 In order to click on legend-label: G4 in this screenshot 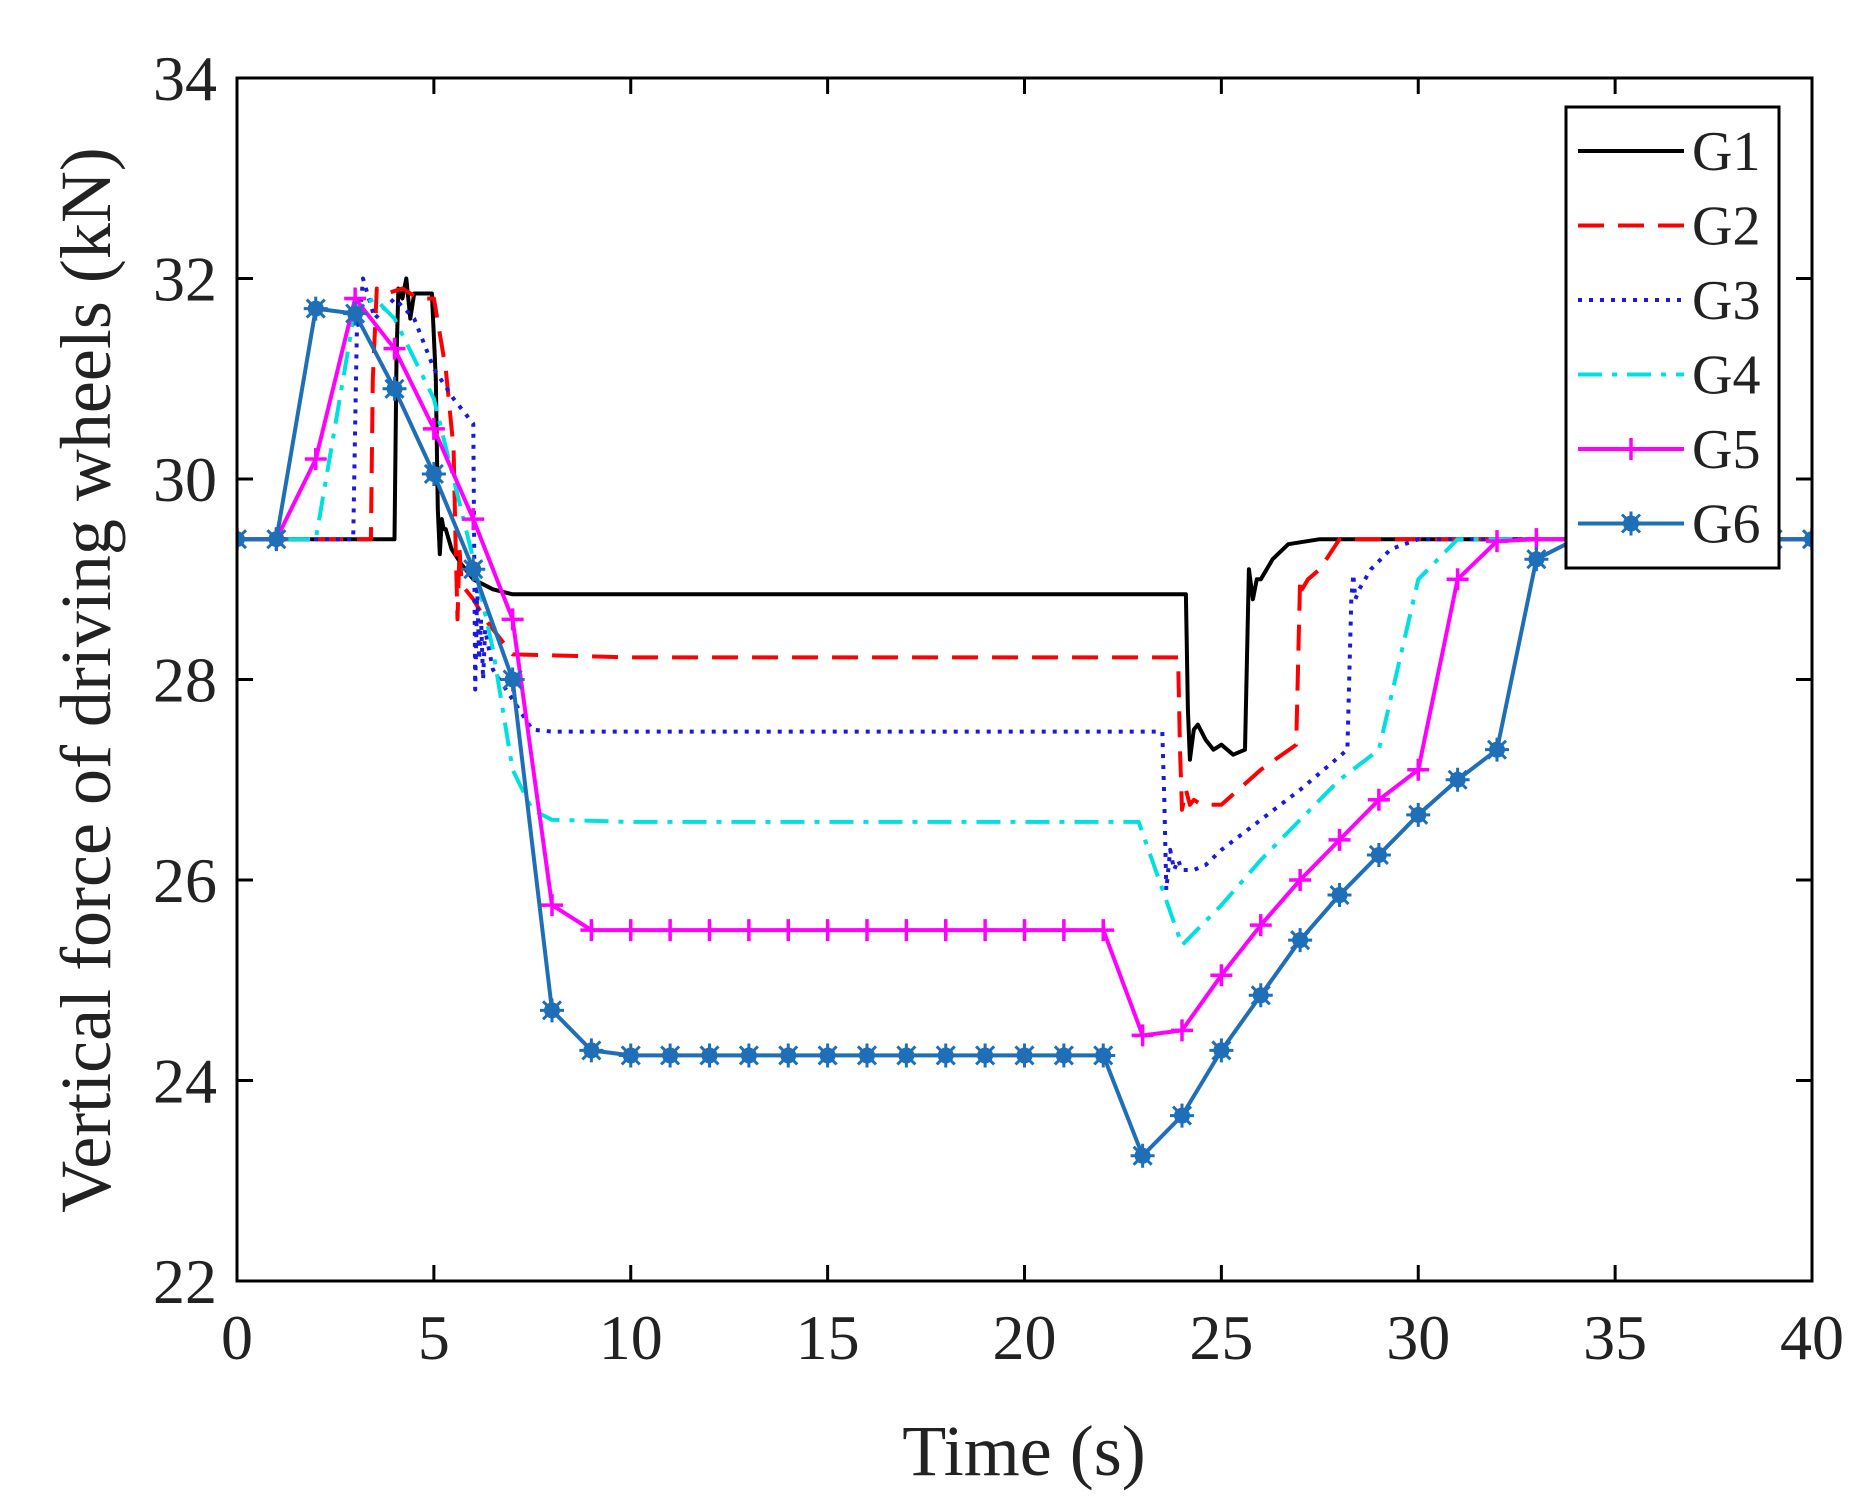, I will do `click(1726, 376)`.